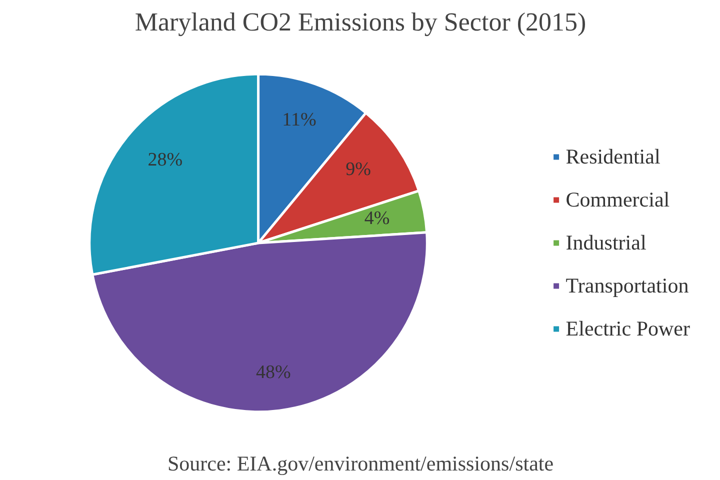 The width and height of the screenshot is (720, 480). What do you see at coordinates (299, 120) in the screenshot?
I see `data-label: 11%` at bounding box center [299, 120].